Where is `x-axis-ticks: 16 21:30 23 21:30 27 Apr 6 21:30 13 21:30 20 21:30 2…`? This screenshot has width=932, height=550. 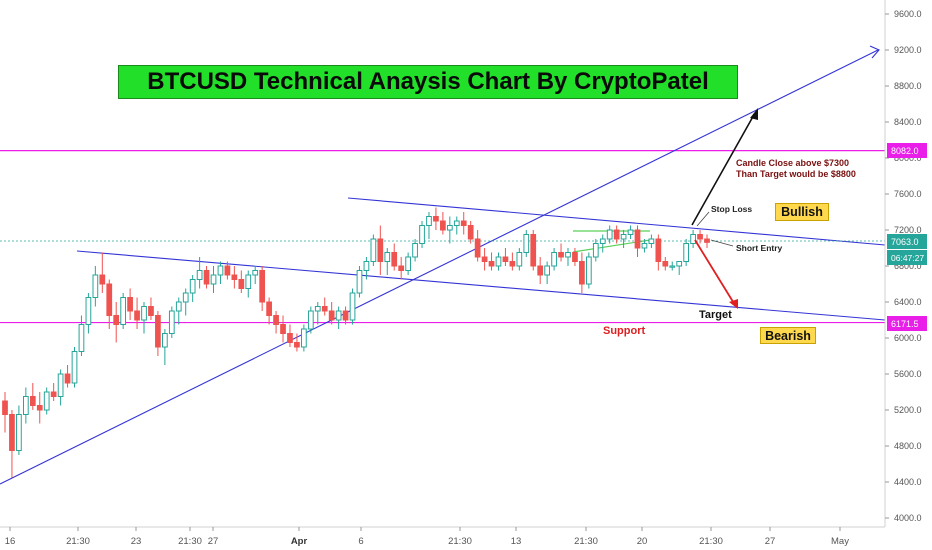 x-axis-ticks: 16 21:30 23 21:30 27 Apr 6 21:30 13 21:30 20 21:30 2… is located at coordinates (427, 537).